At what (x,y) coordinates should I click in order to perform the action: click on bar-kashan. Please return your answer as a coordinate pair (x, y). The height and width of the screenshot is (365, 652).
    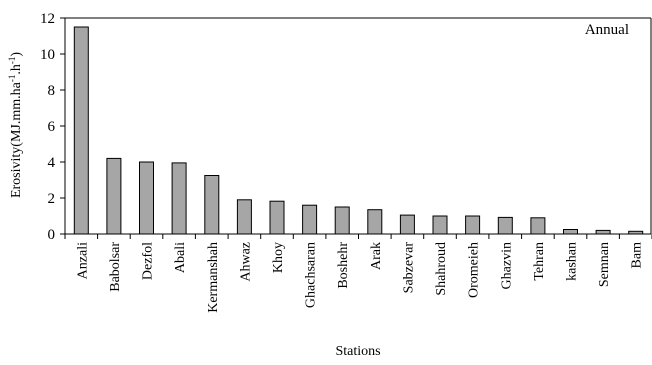
    Looking at the image, I should click on (570, 232).